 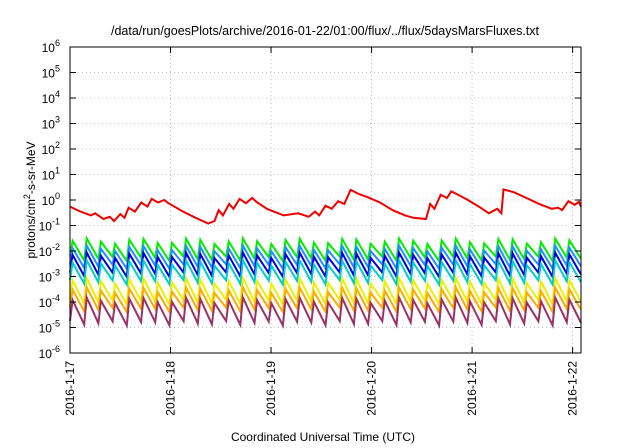 What do you see at coordinates (51, 97) in the screenshot?
I see `y-tick-label: 10⁴` at bounding box center [51, 97].